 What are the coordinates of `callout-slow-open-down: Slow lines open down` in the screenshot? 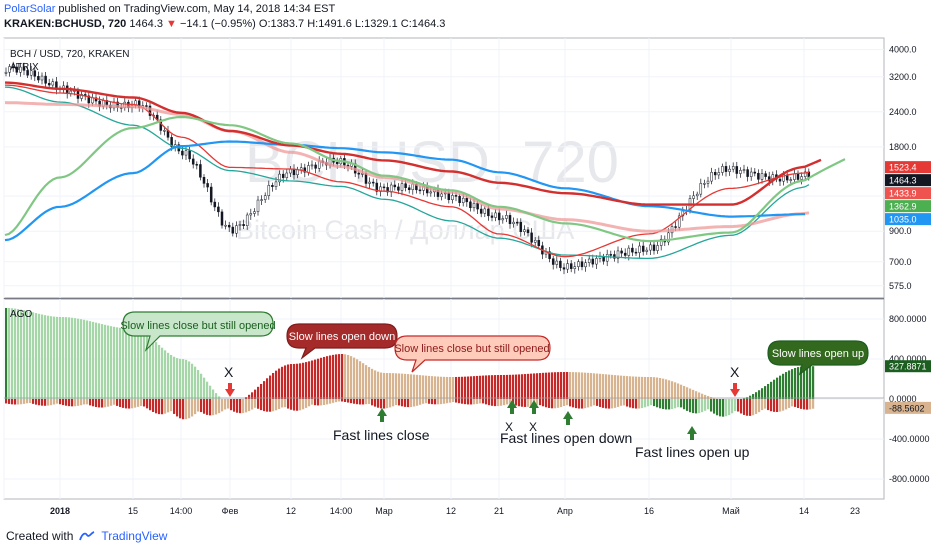 It's located at (342, 341).